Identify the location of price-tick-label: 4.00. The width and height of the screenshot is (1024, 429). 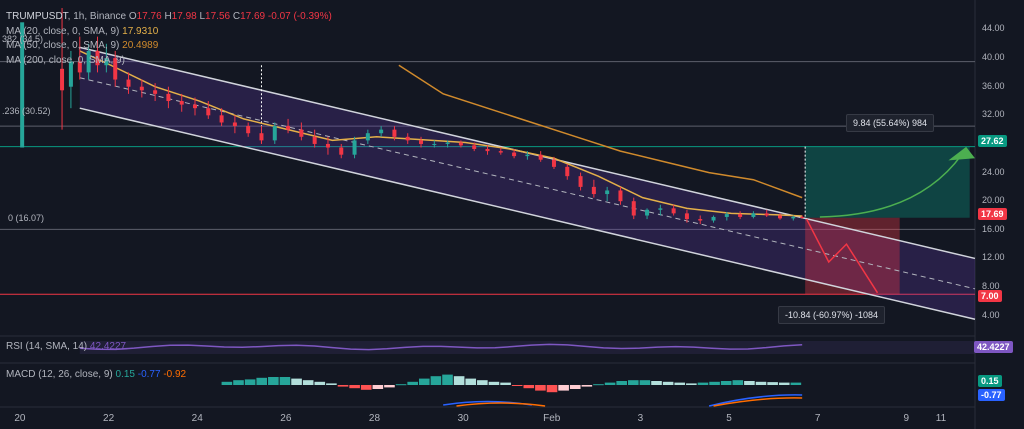
(991, 314).